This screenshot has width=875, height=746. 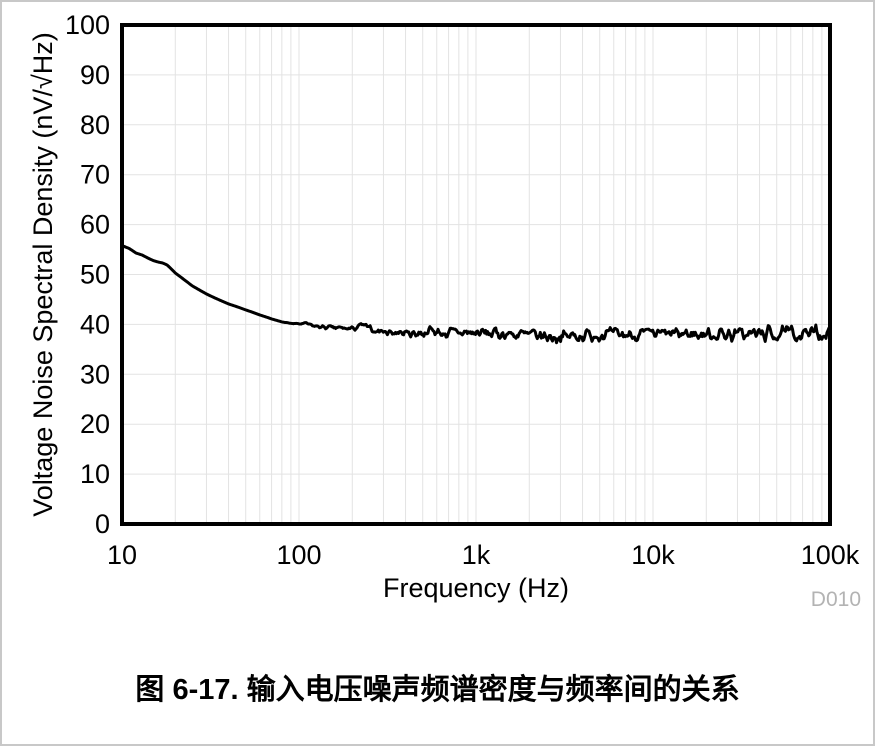 What do you see at coordinates (43, 274) in the screenshot?
I see `y-axis-title: Voltage Noise Spectral Density (nV/√Hz)` at bounding box center [43, 274].